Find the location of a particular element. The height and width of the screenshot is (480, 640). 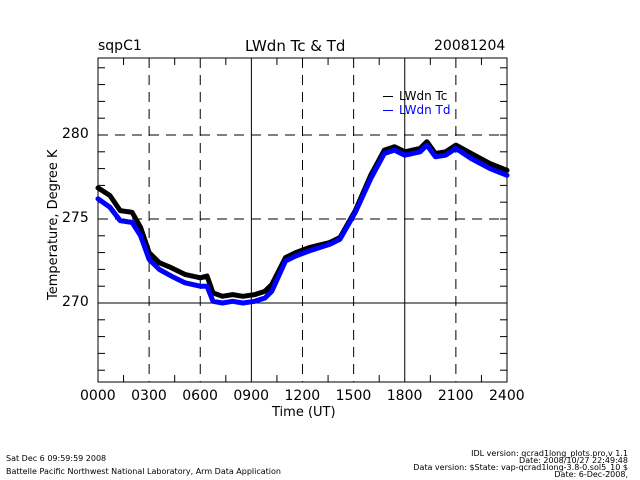

x-tick-label: 2400 is located at coordinates (507, 396).